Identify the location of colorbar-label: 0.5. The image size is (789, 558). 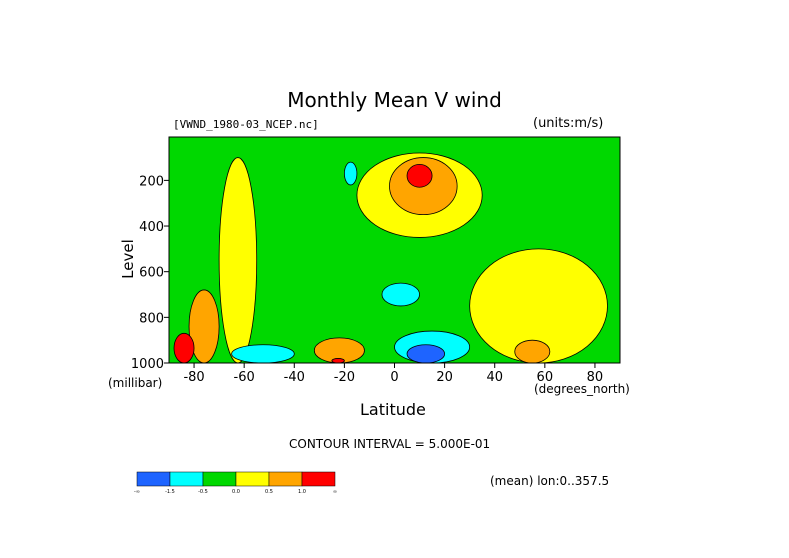
(269, 492).